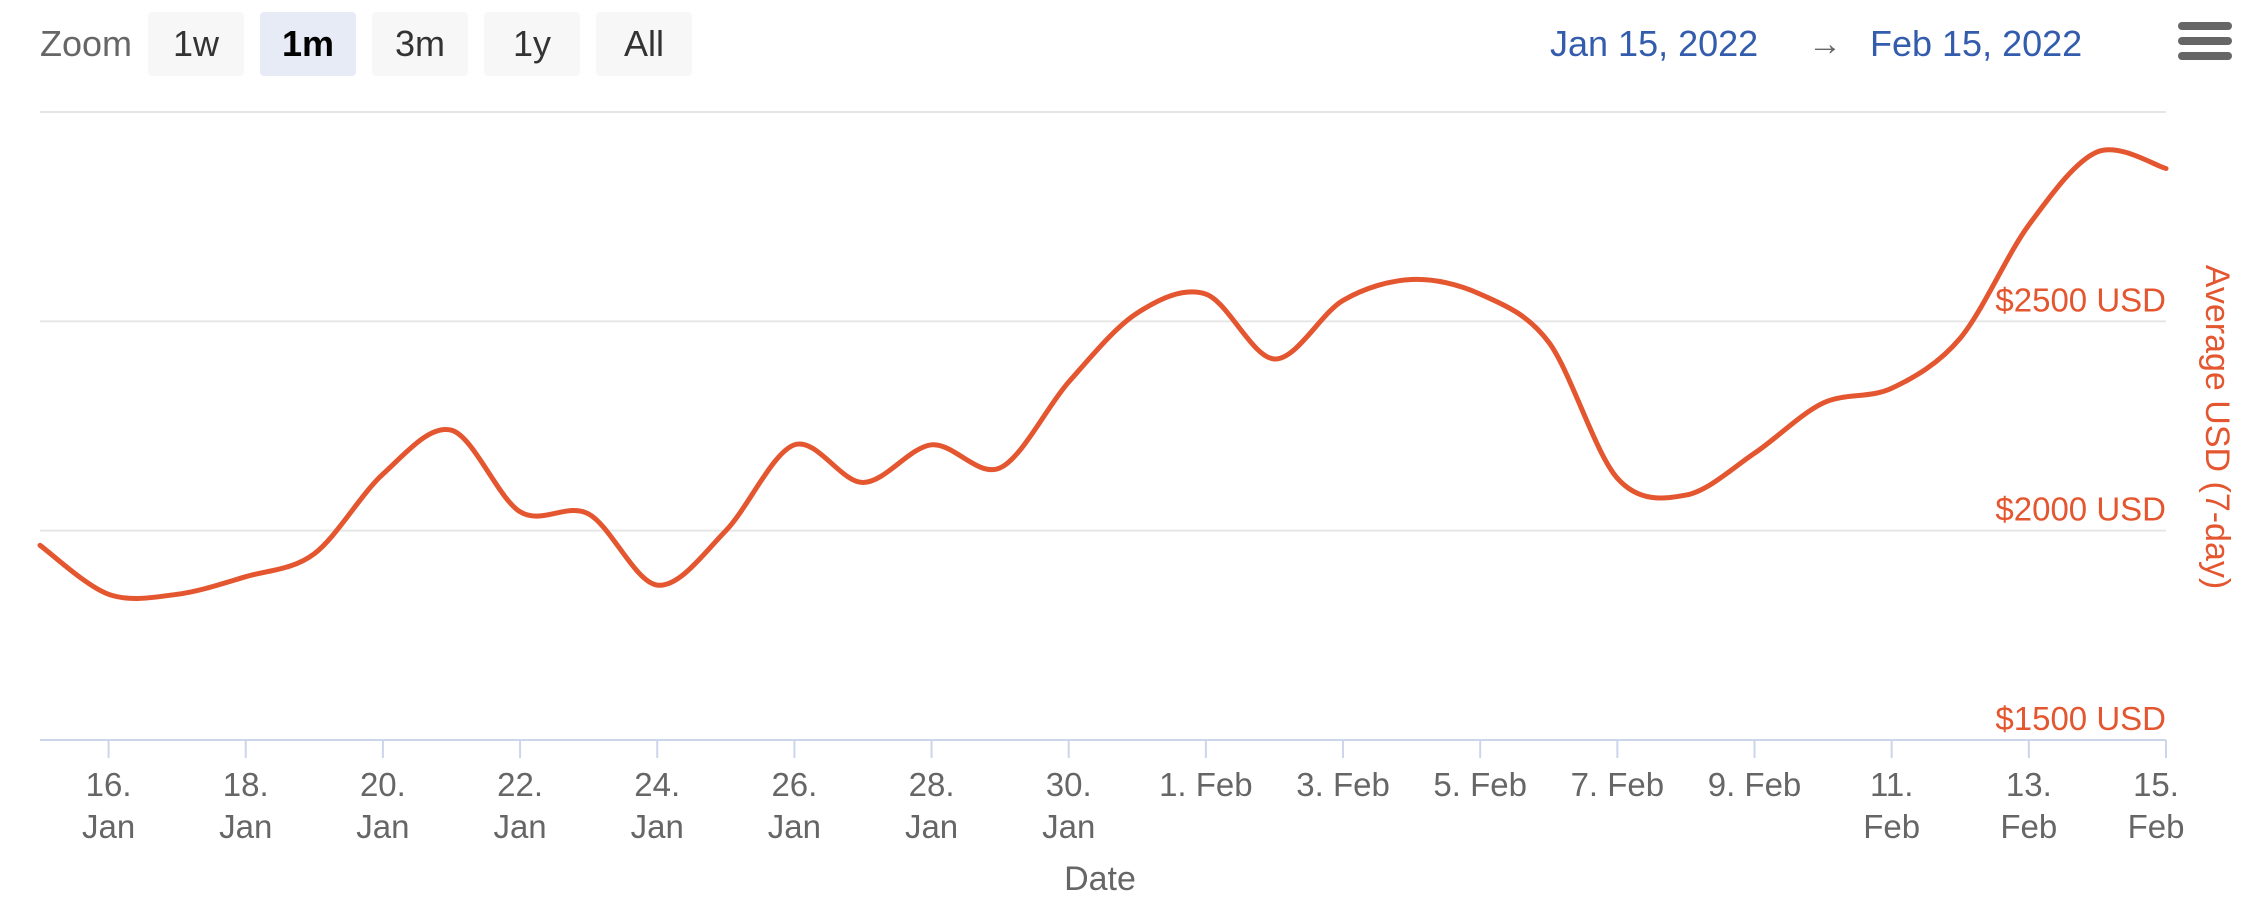 The width and height of the screenshot is (2266, 912). I want to click on range-selector: Zoom 1w 1m 3m 1y All, so click(374, 44).